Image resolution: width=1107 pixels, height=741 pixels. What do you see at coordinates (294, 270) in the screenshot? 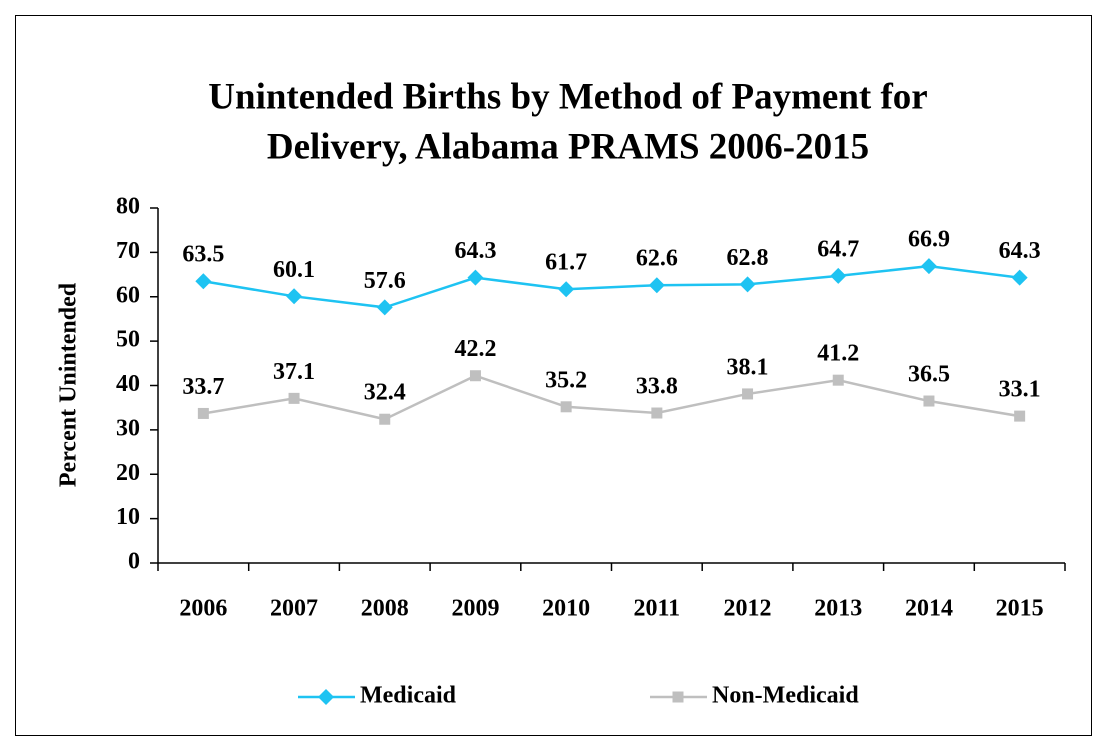
I see `data-label: 60.1` at bounding box center [294, 270].